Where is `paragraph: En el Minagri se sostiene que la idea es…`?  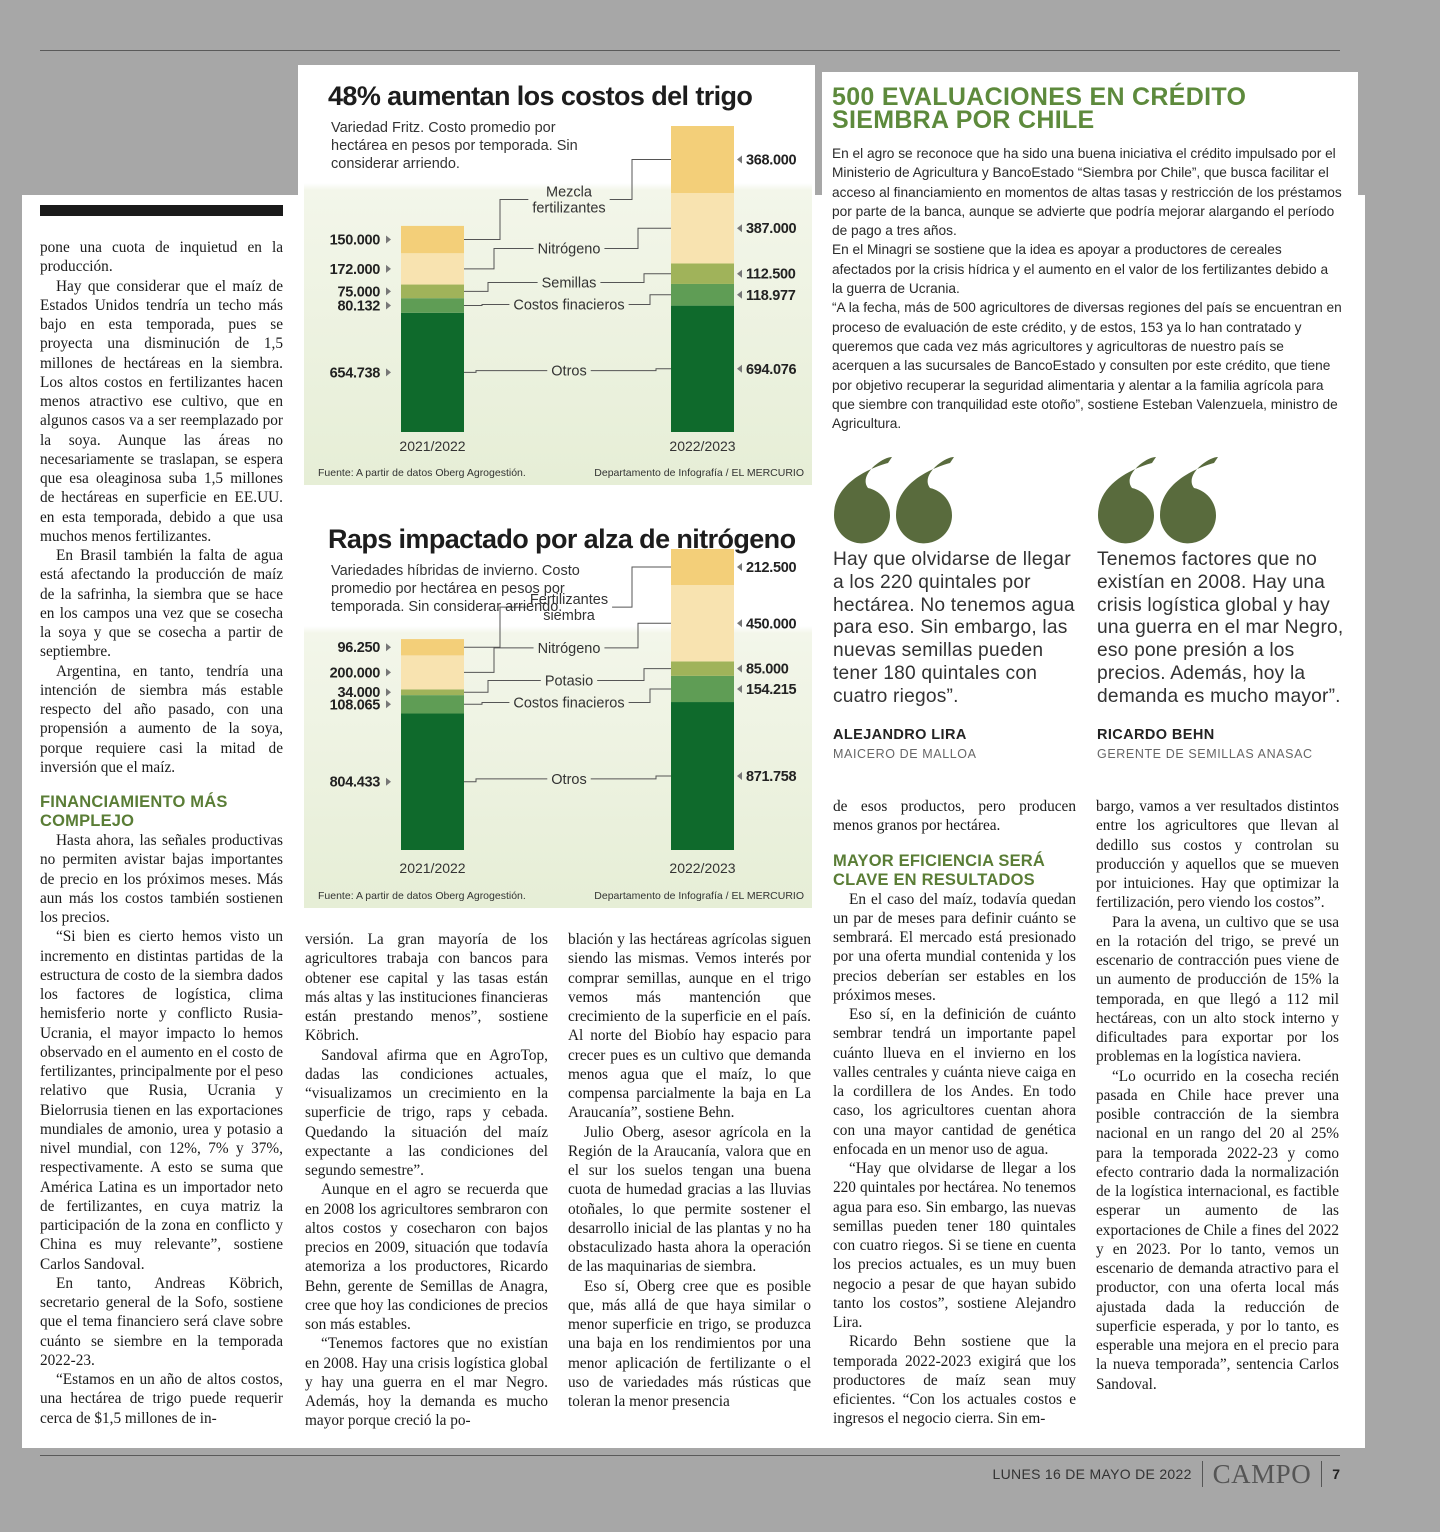 paragraph: En el Minagri se sostiene que la idea es… is located at coordinates (1080, 269).